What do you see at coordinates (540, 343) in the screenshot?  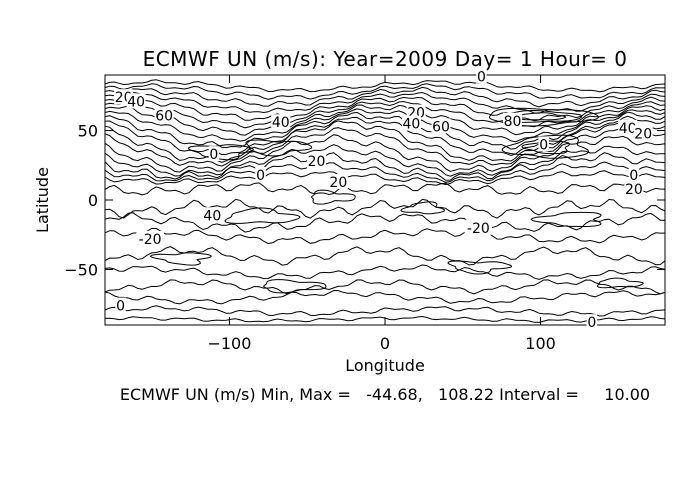 I see `x-tick-label: 100` at bounding box center [540, 343].